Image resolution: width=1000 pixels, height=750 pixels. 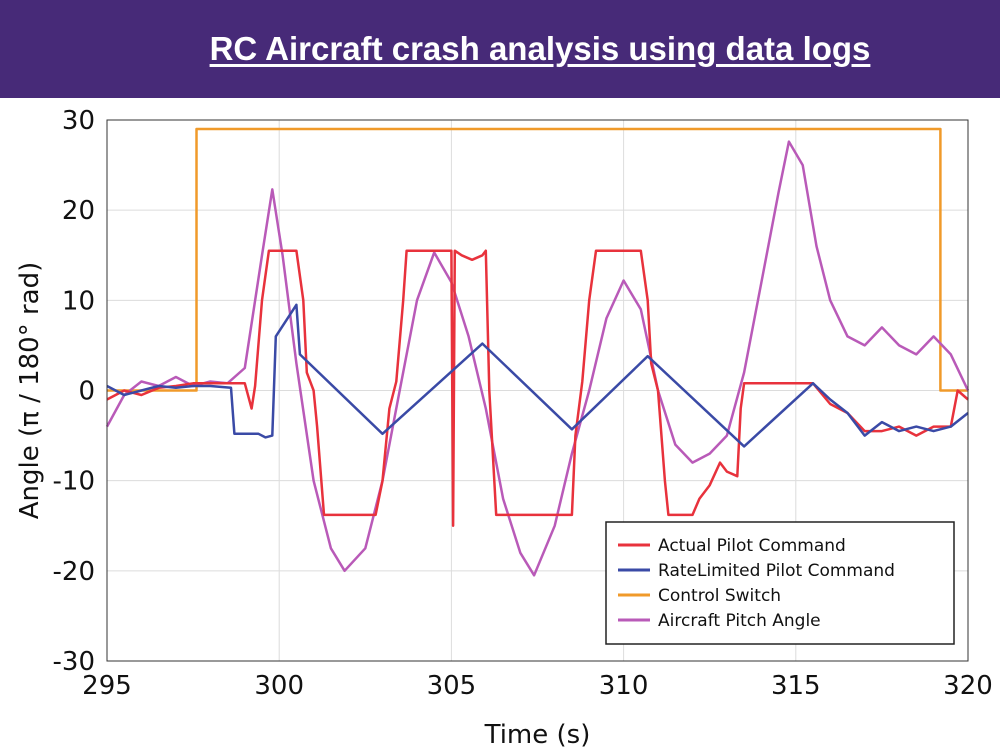 I want to click on y-tick-label: 0, so click(x=86, y=392).